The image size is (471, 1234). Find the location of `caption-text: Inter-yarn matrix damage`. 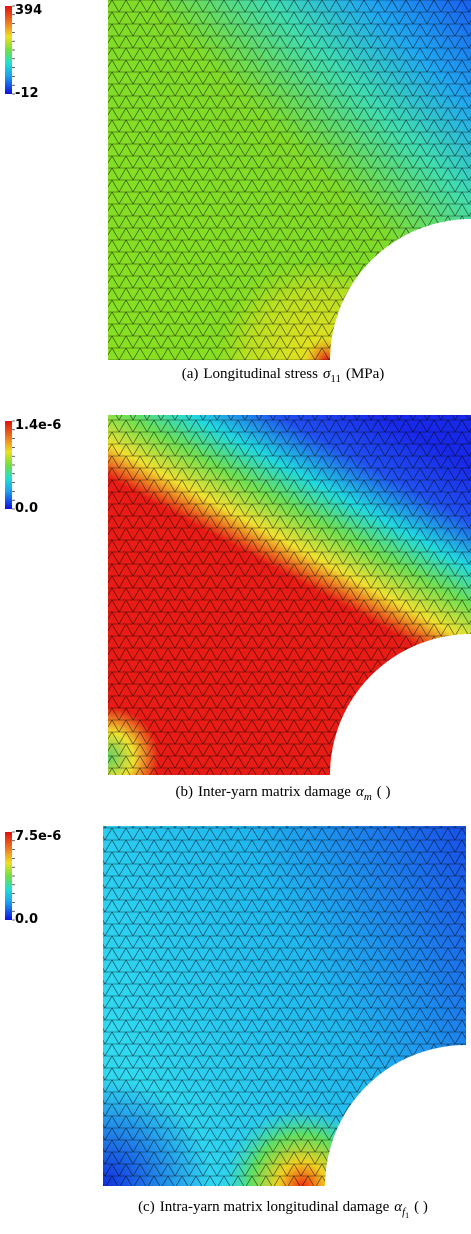

caption-text: Inter-yarn matrix damage is located at coordinates (274, 792).